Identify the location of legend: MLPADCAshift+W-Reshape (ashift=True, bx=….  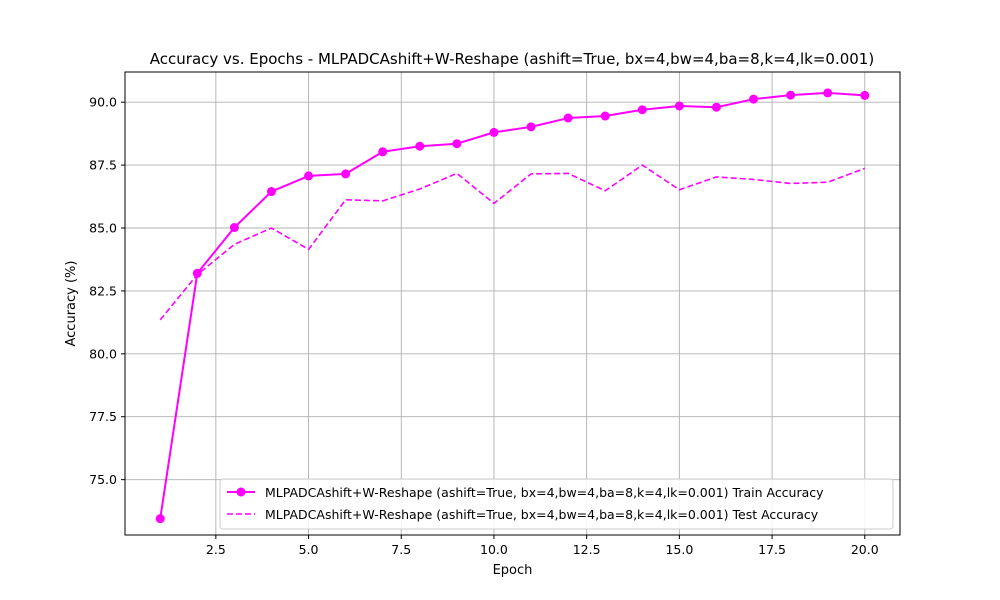
(556, 504).